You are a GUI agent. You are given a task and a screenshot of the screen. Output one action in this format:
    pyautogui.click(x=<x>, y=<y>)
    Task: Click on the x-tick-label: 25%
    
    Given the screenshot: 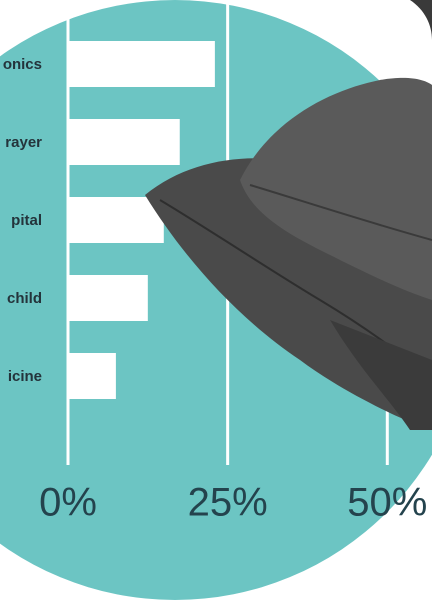 What is the action you would take?
    pyautogui.click(x=228, y=503)
    